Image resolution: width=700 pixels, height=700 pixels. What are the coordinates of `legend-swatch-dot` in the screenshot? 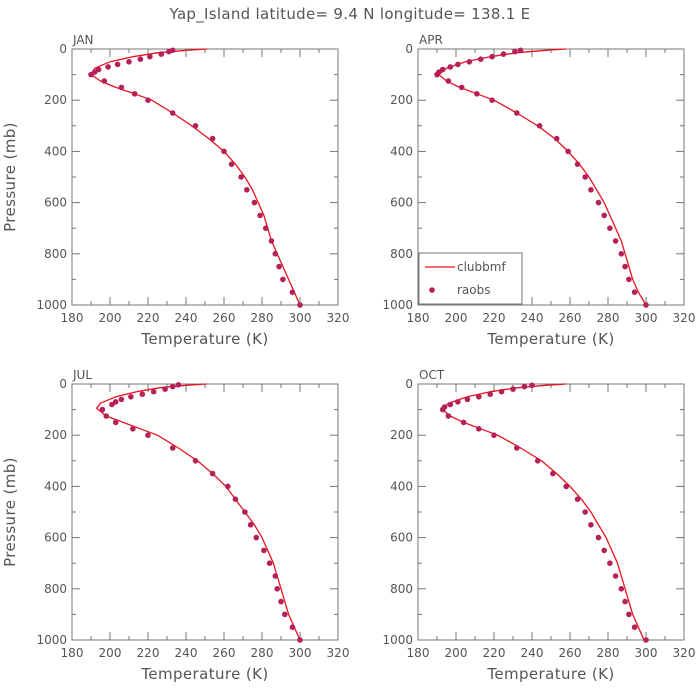 It's located at (432, 290).